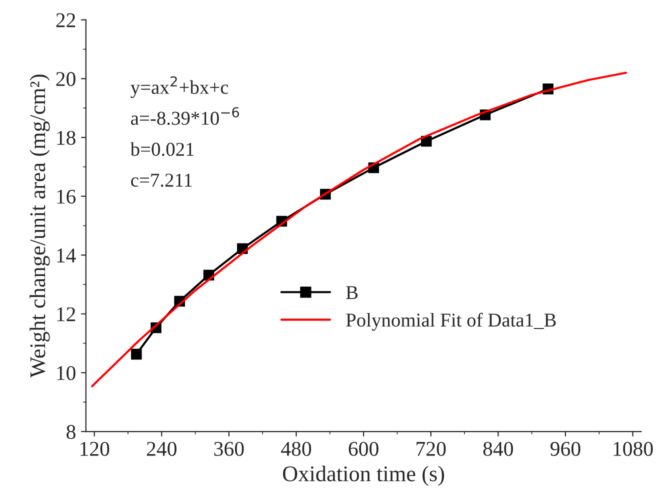 This screenshot has height=496, width=661. I want to click on y-tick-label: 12, so click(66, 314).